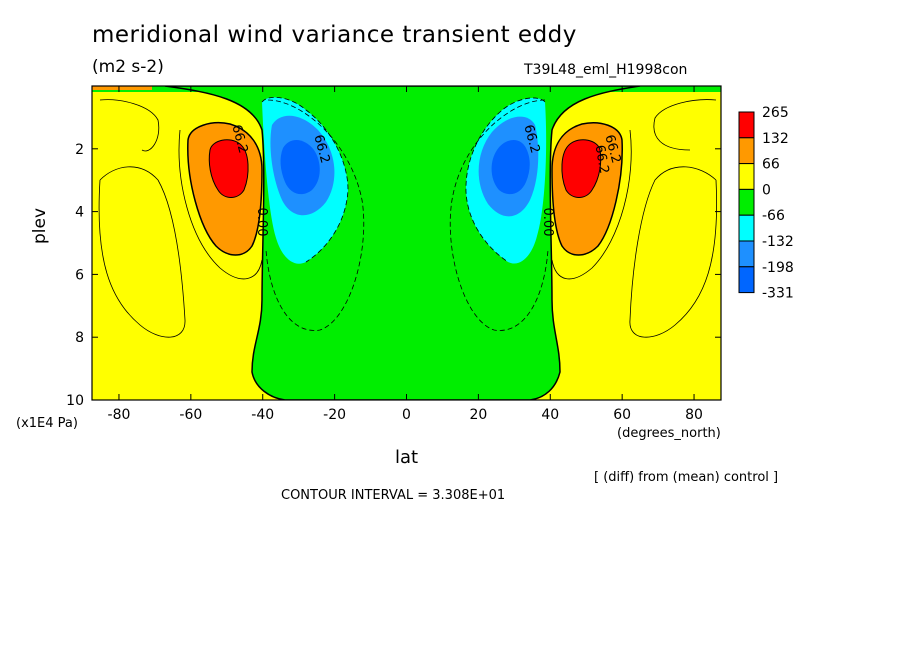  Describe the element at coordinates (778, 268) in the screenshot. I see `colorbar-label: -198` at that location.